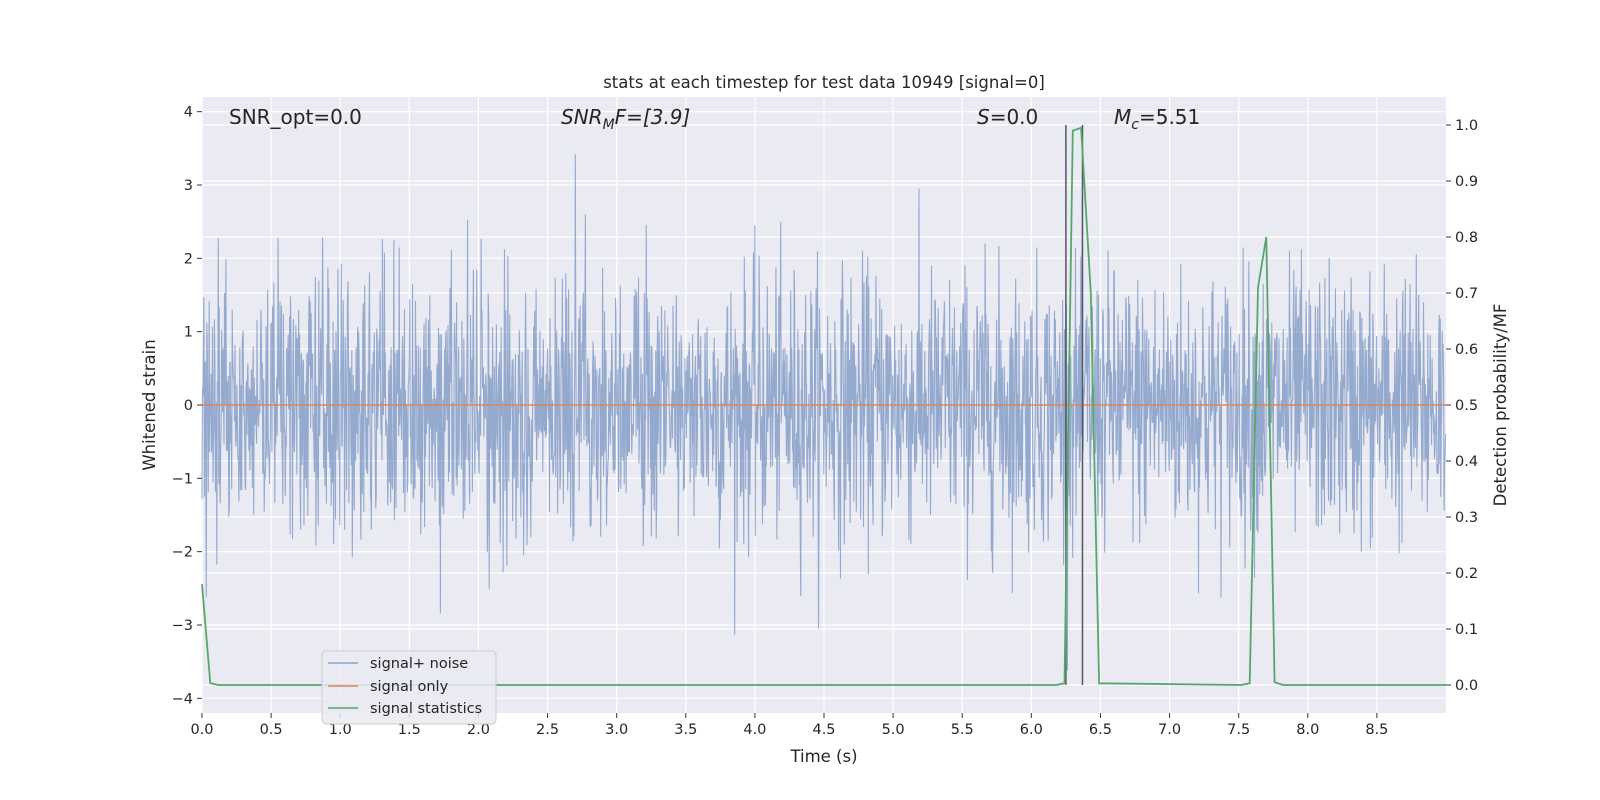 This screenshot has height=800, width=1600. I want to click on y-tick-label: 0, so click(188, 406).